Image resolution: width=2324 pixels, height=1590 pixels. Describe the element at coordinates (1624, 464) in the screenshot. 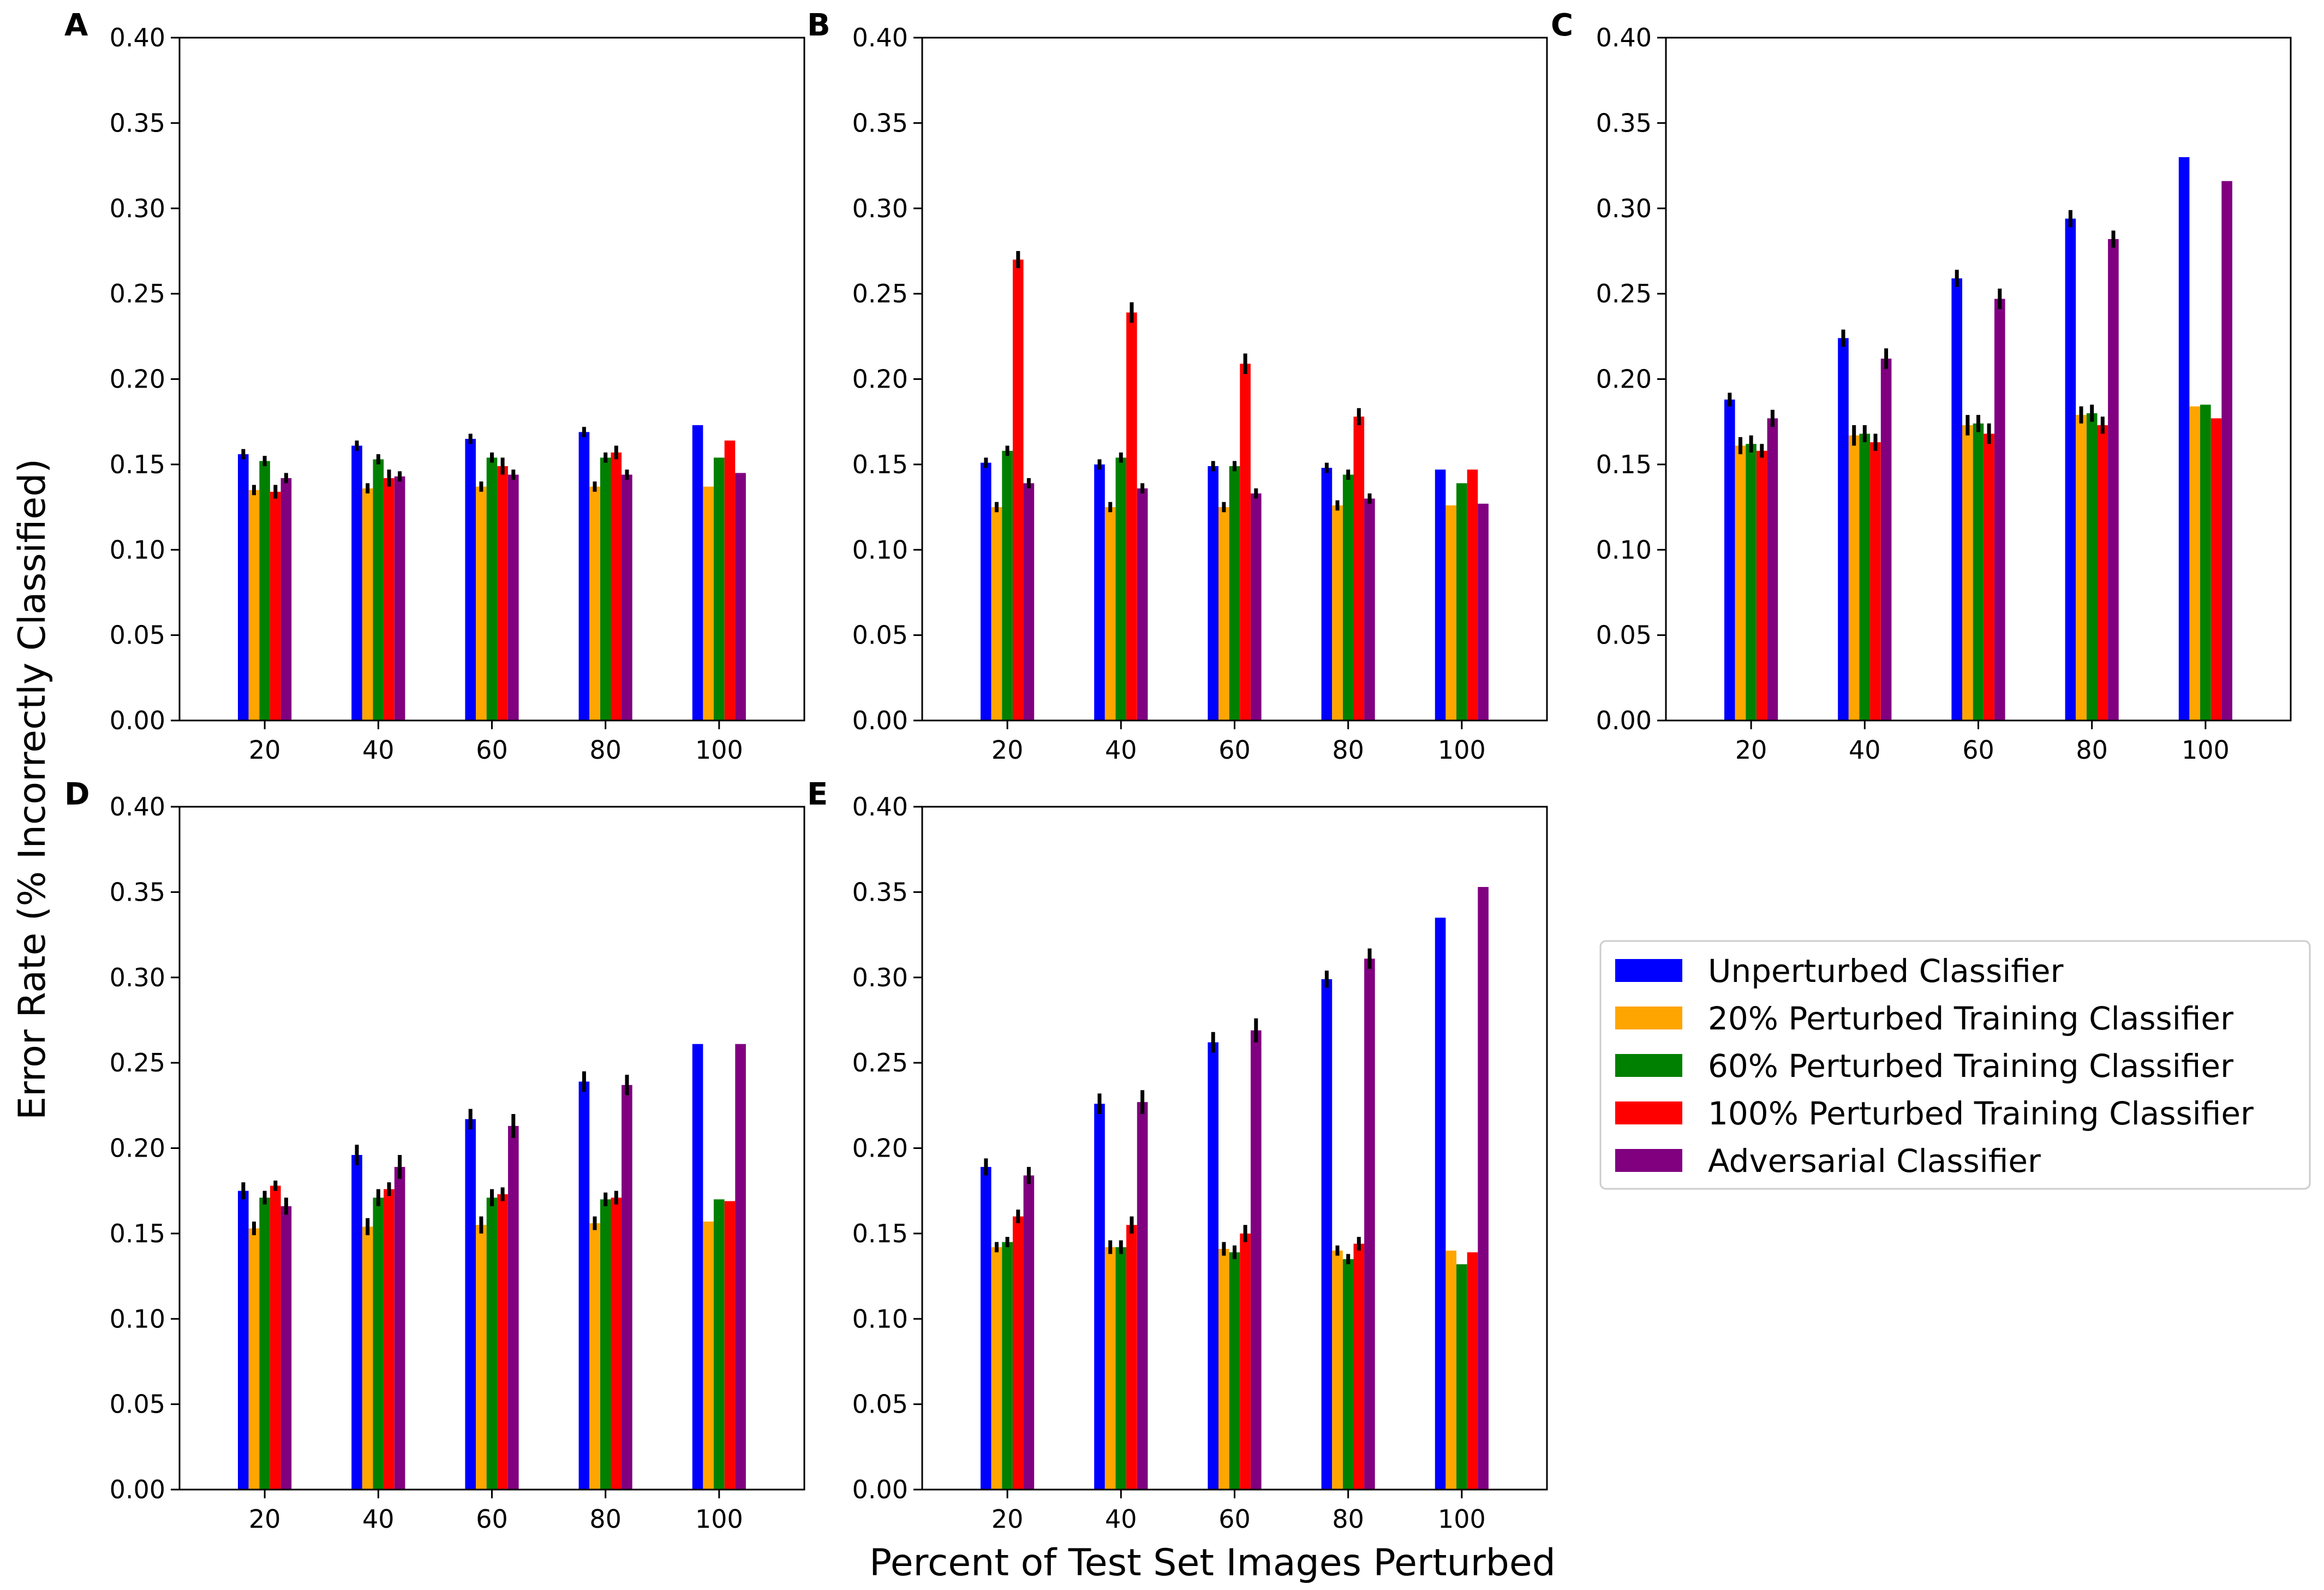

I see `y-tick-label: 0.15` at that location.